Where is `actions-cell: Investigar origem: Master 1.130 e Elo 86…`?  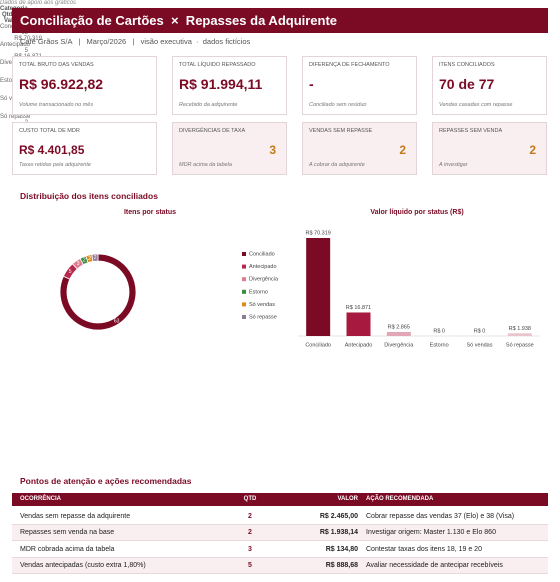 actions-cell: Investigar origem: Master 1.130 e Elo 86… is located at coordinates (431, 533).